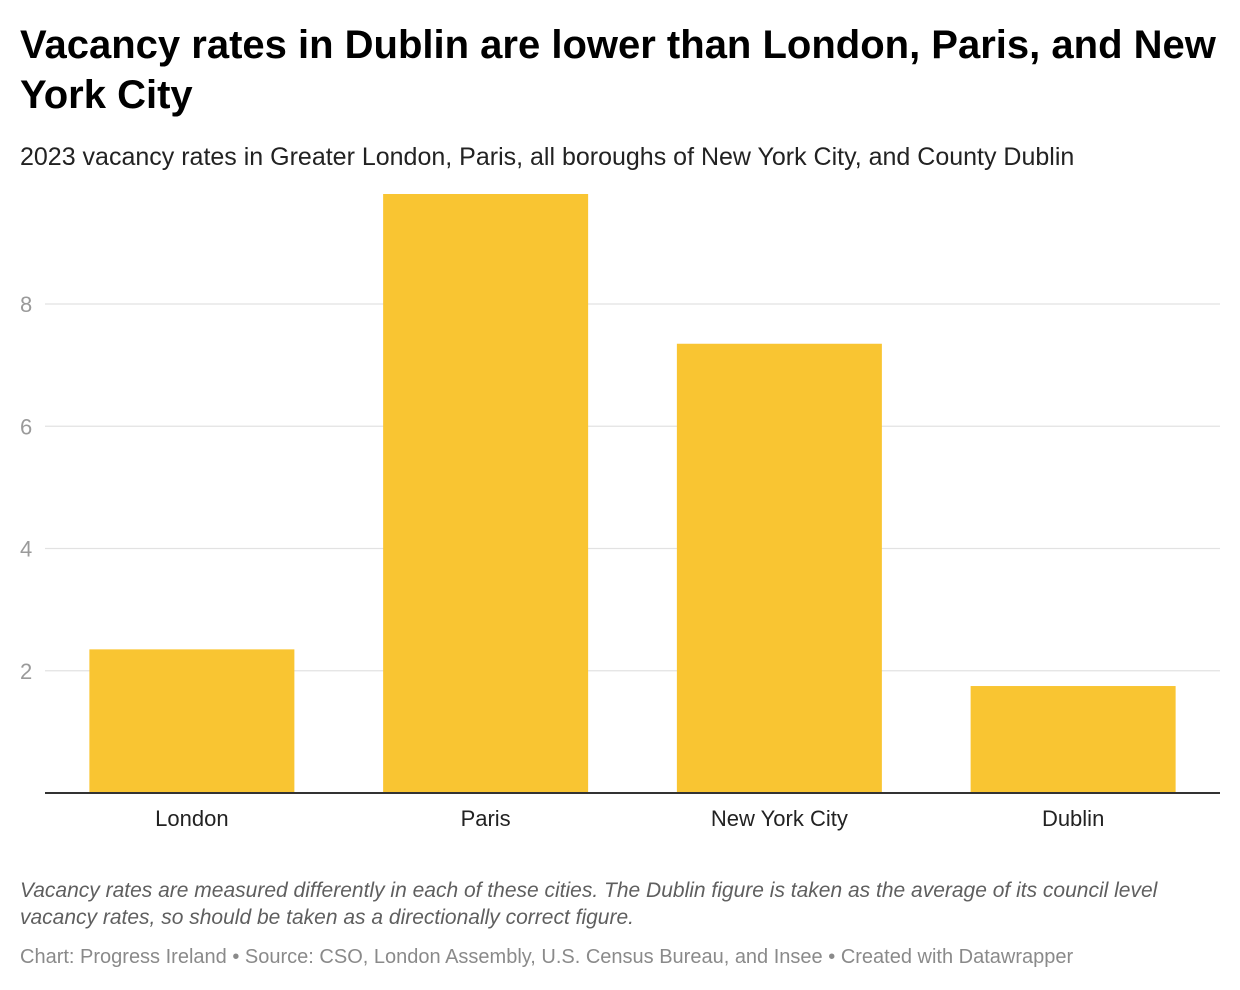 The image size is (1240, 990). What do you see at coordinates (1073, 818) in the screenshot?
I see `x-category-label: Dublin` at bounding box center [1073, 818].